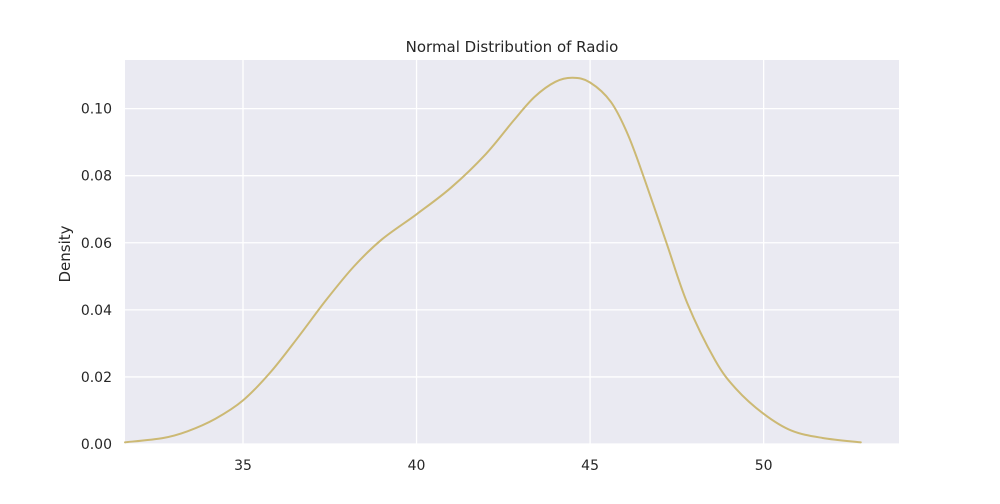 The image size is (1000, 504). What do you see at coordinates (417, 466) in the screenshot?
I see `x-tick-label: 40` at bounding box center [417, 466].